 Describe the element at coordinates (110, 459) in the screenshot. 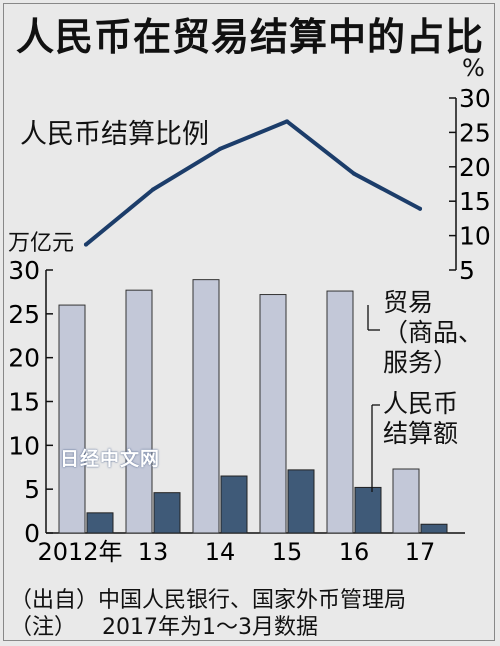

I see `watermark: 日经中文网` at that location.